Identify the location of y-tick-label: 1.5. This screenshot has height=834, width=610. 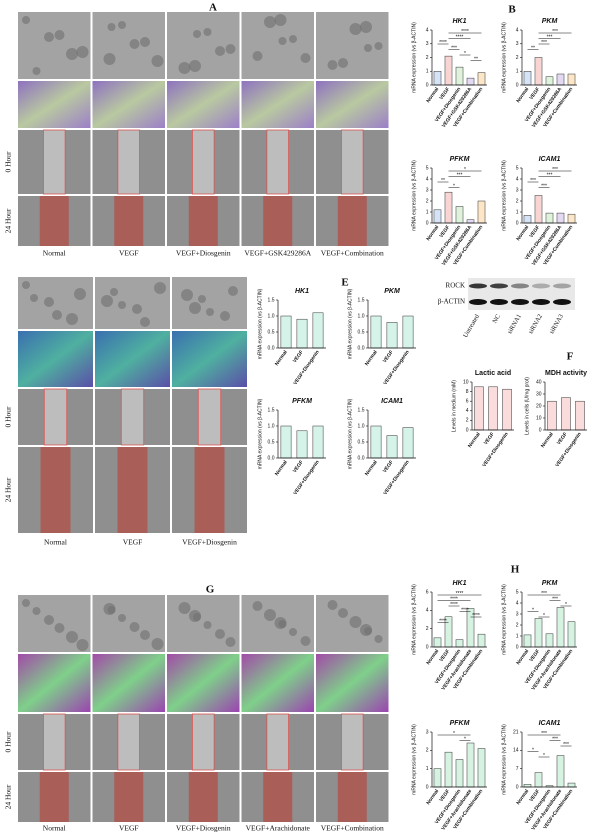
(271, 410).